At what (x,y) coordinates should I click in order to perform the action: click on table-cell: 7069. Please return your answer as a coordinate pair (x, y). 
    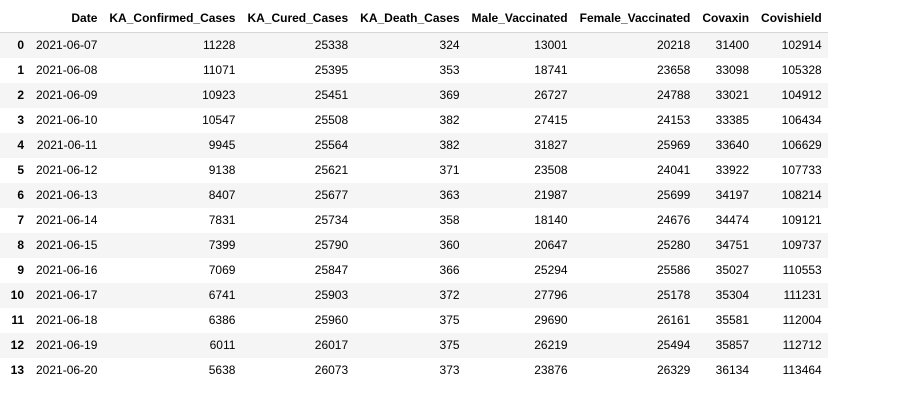
    Looking at the image, I should click on (222, 270).